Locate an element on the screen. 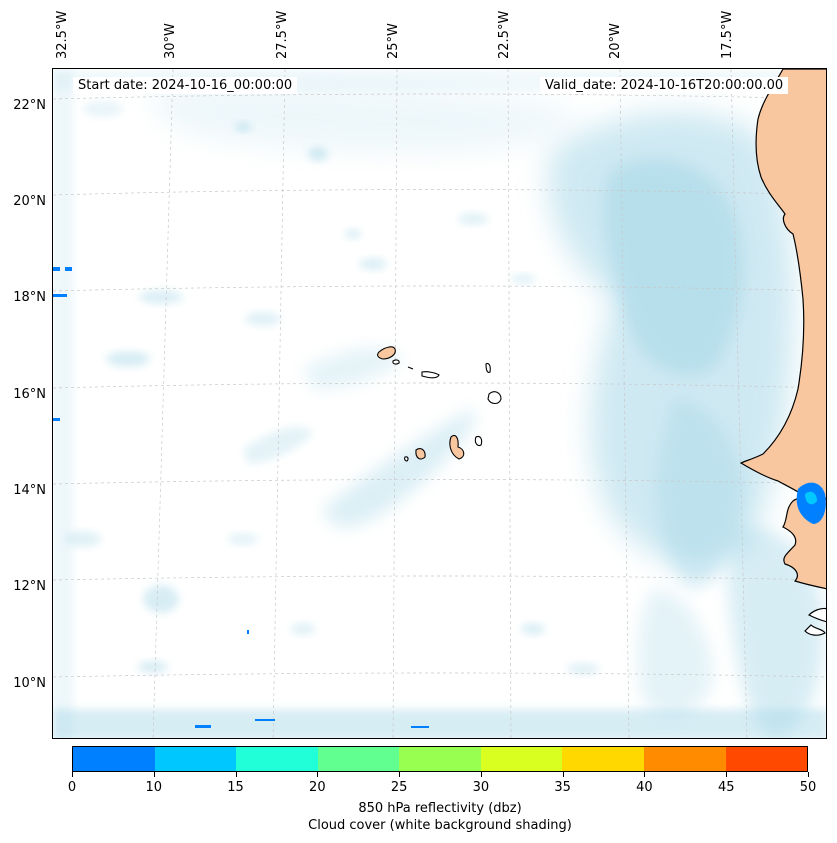 The width and height of the screenshot is (837, 843). lon-label-27-5w: 27.5°W is located at coordinates (282, 34).